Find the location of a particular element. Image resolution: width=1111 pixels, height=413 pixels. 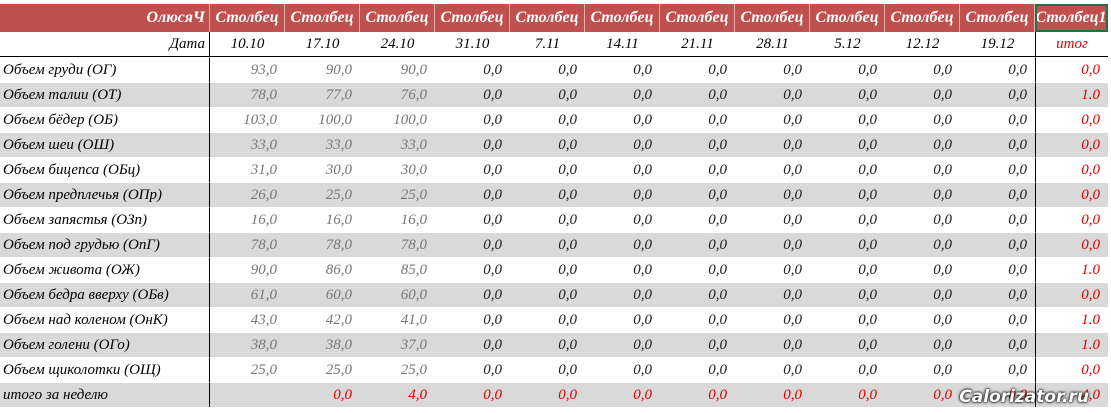

date: 24.10 is located at coordinates (397, 44).